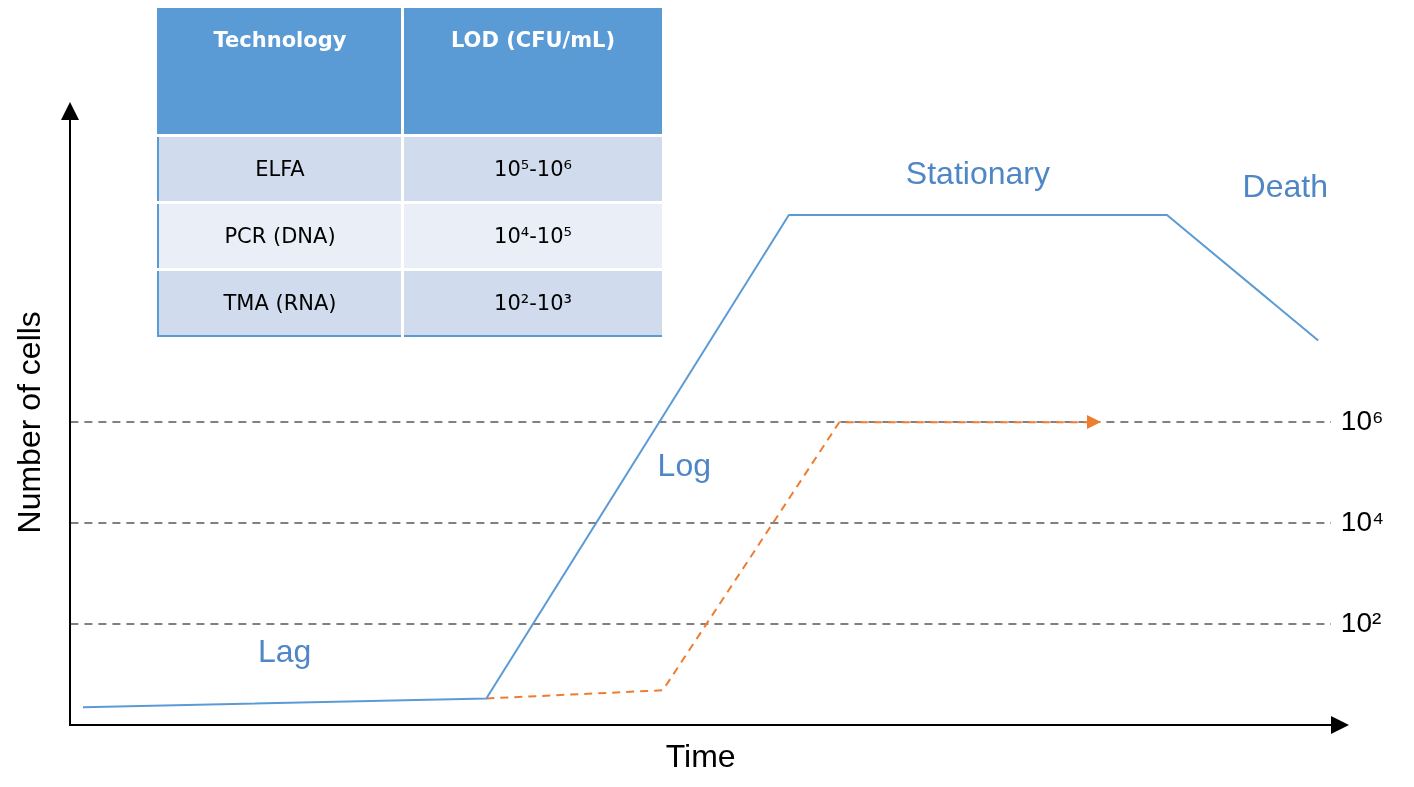 The image size is (1414, 787). Describe the element at coordinates (280, 236) in the screenshot. I see `text: PCR (DNA)` at that location.